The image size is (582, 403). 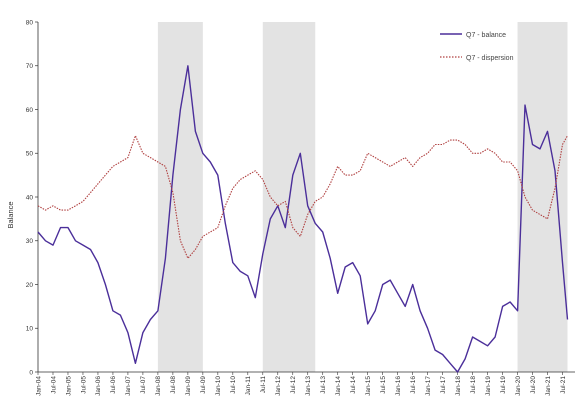 I want to click on y-tick-label: 20, so click(x=30, y=285).